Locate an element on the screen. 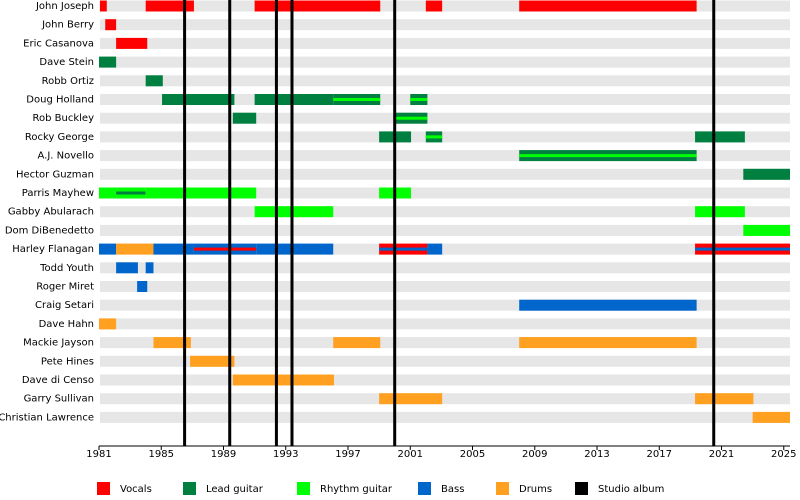 The image size is (800, 500). member-label: Mackie Jayson is located at coordinates (58, 343).